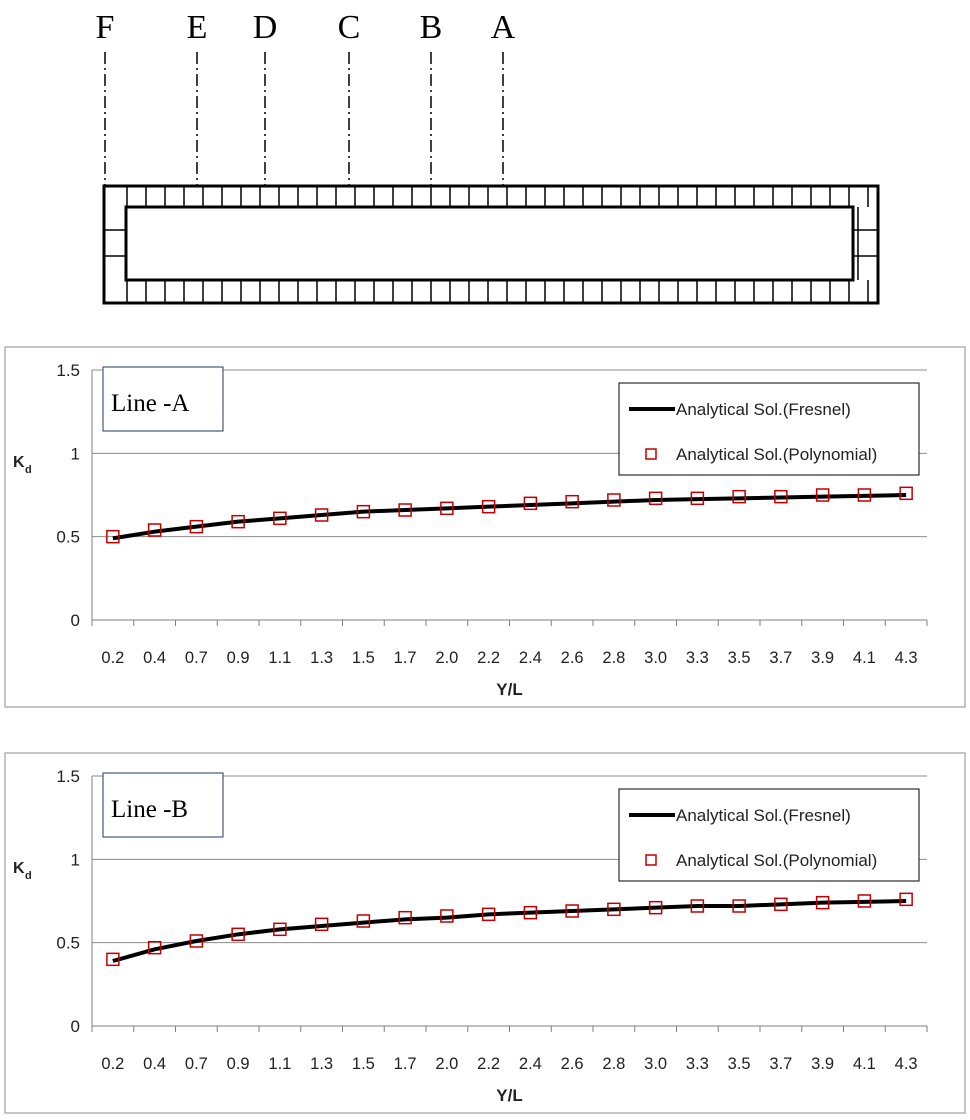  What do you see at coordinates (503, 27) in the screenshot?
I see `section-label-a: A` at bounding box center [503, 27].